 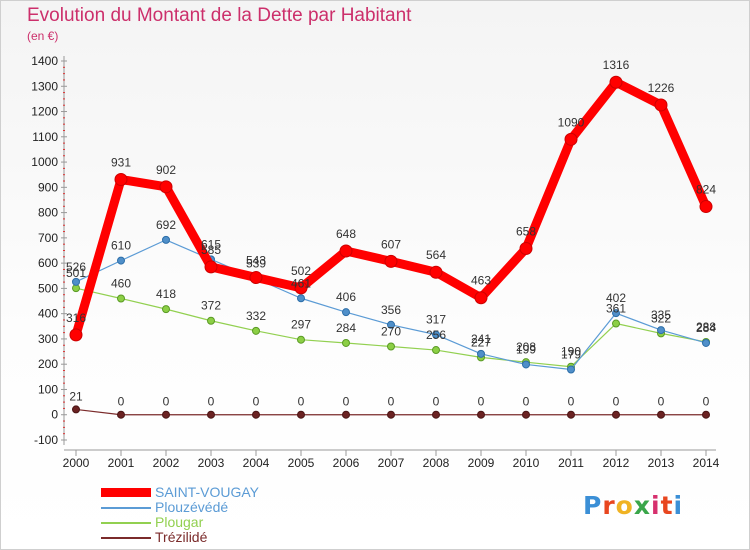 What do you see at coordinates (706, 190) in the screenshot?
I see `data-label: 824` at bounding box center [706, 190].